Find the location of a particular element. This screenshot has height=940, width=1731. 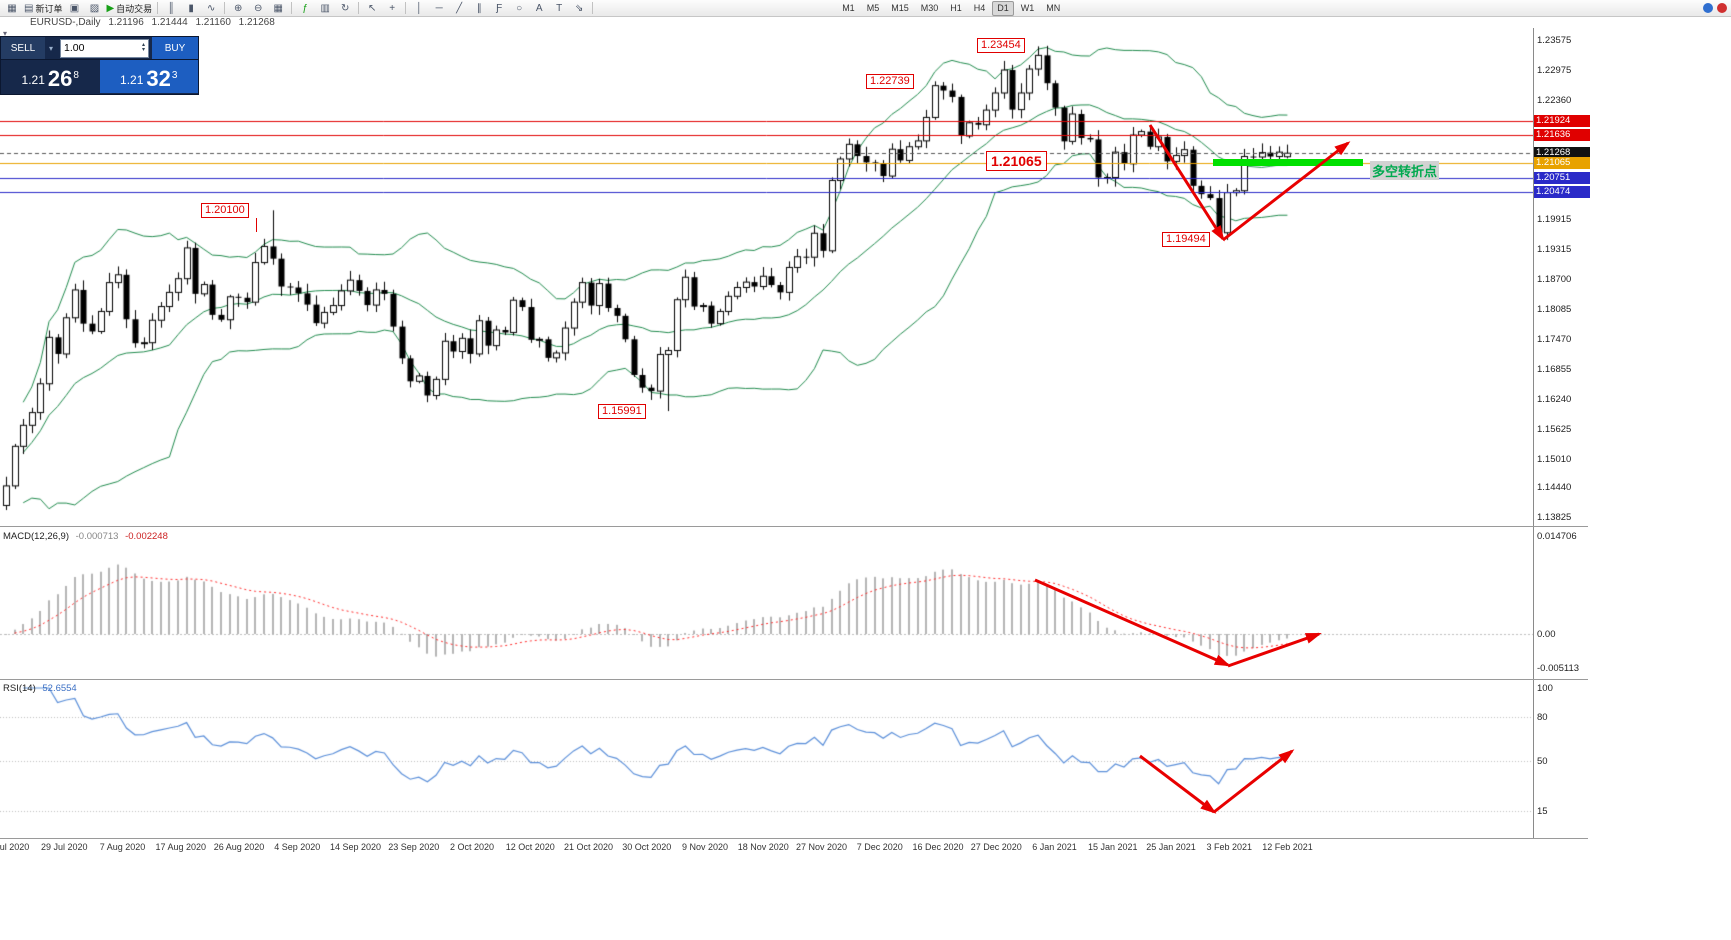

zoom-out-icon: ⊖ is located at coordinates (258, 8).